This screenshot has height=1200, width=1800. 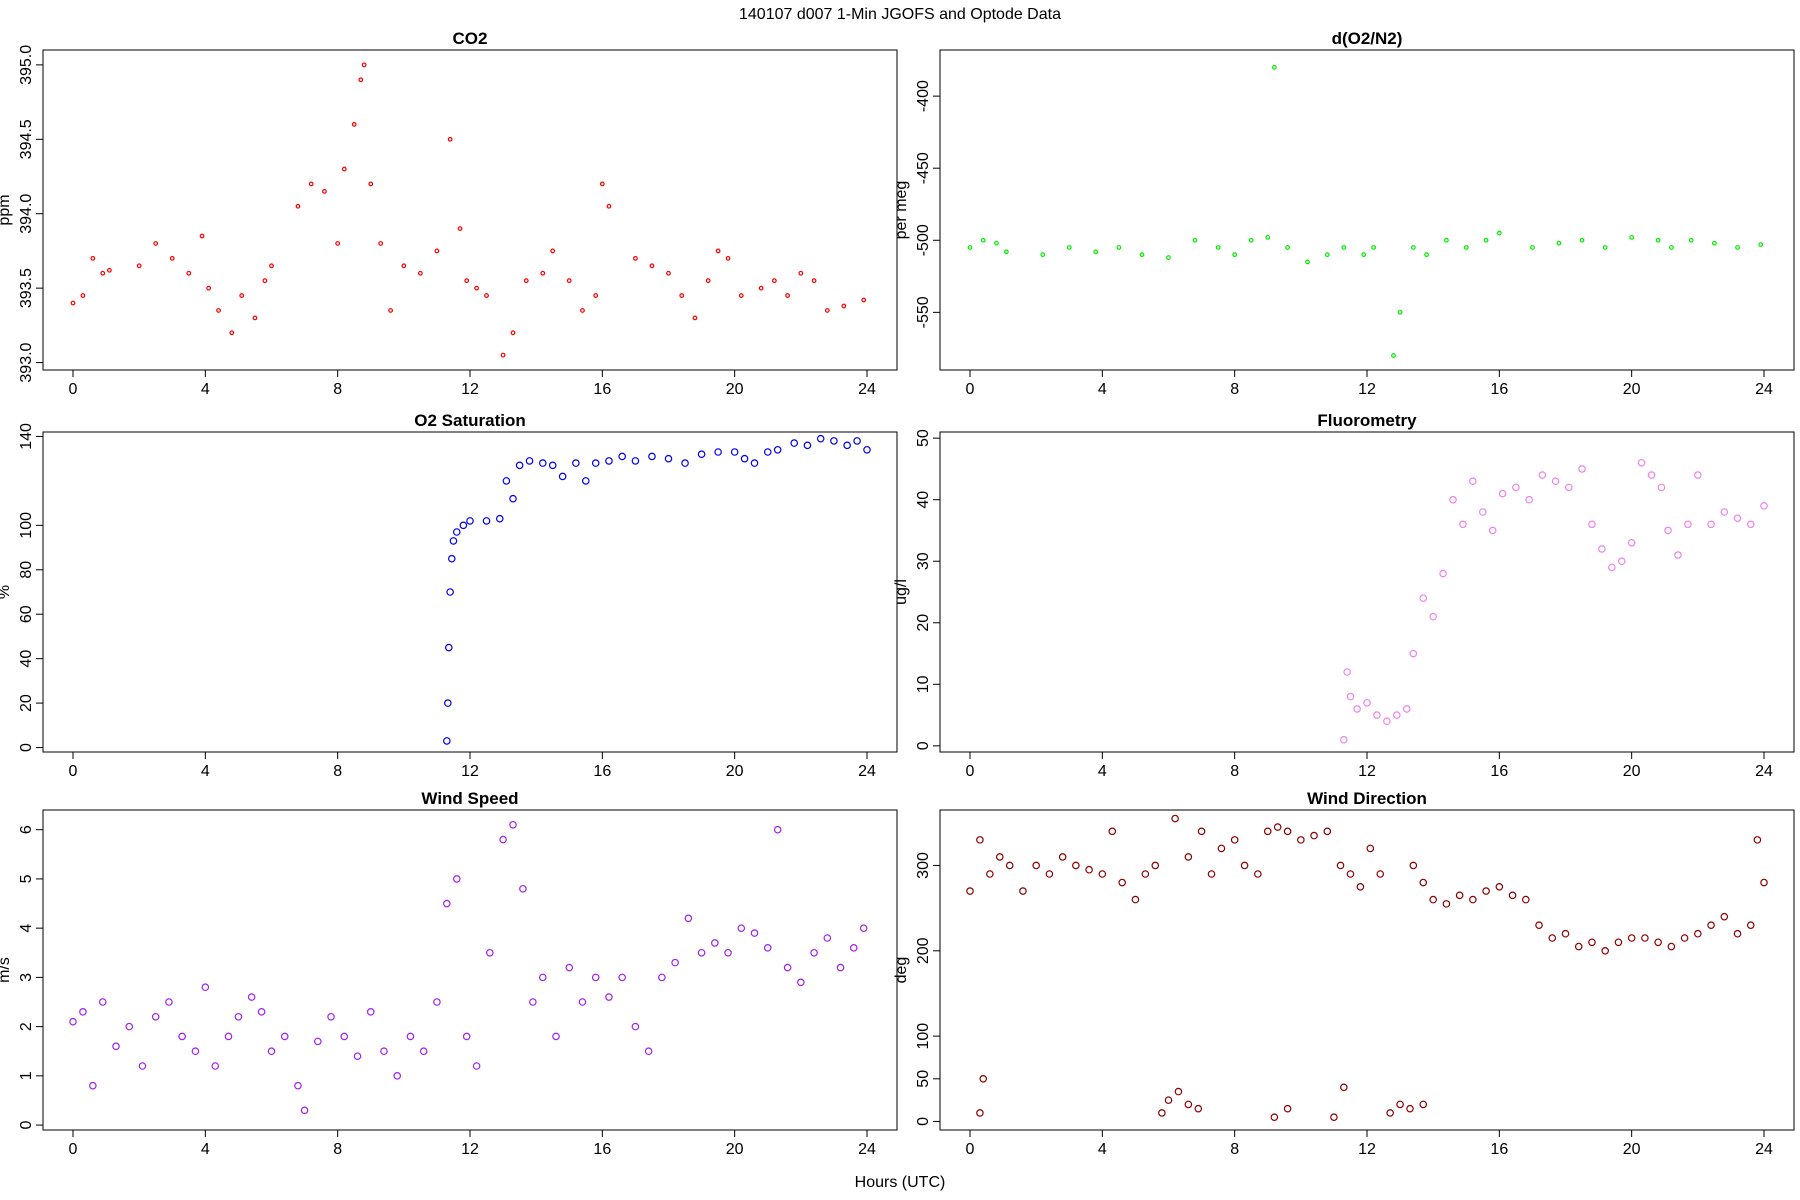 I want to click on wdir-xtick-label-2: 8, so click(x=1234, y=1149).